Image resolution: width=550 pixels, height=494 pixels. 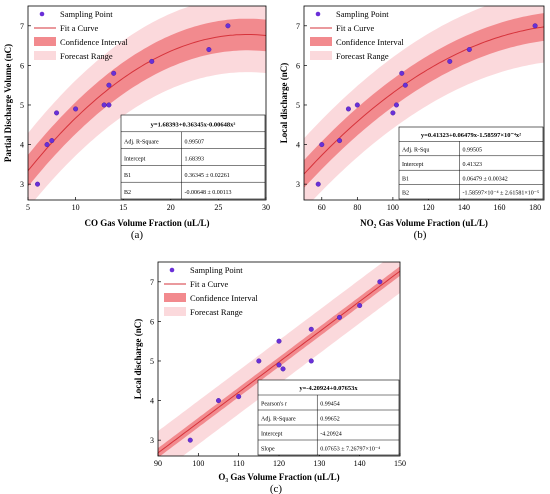 What do you see at coordinates (471, 135) in the screenshot?
I see `table-equation: y=0.41323+0.06479x-1.58597×10⁻⁴x²` at bounding box center [471, 135].